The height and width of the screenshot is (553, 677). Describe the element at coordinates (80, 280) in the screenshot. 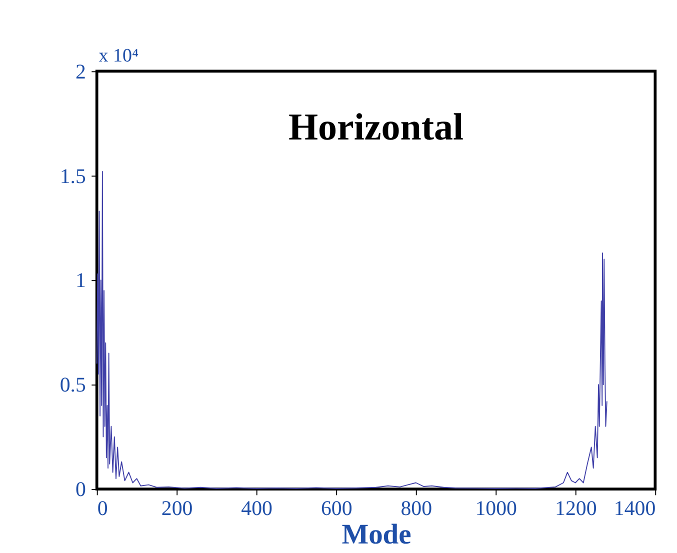

I see `y-tick-label: 1` at that location.